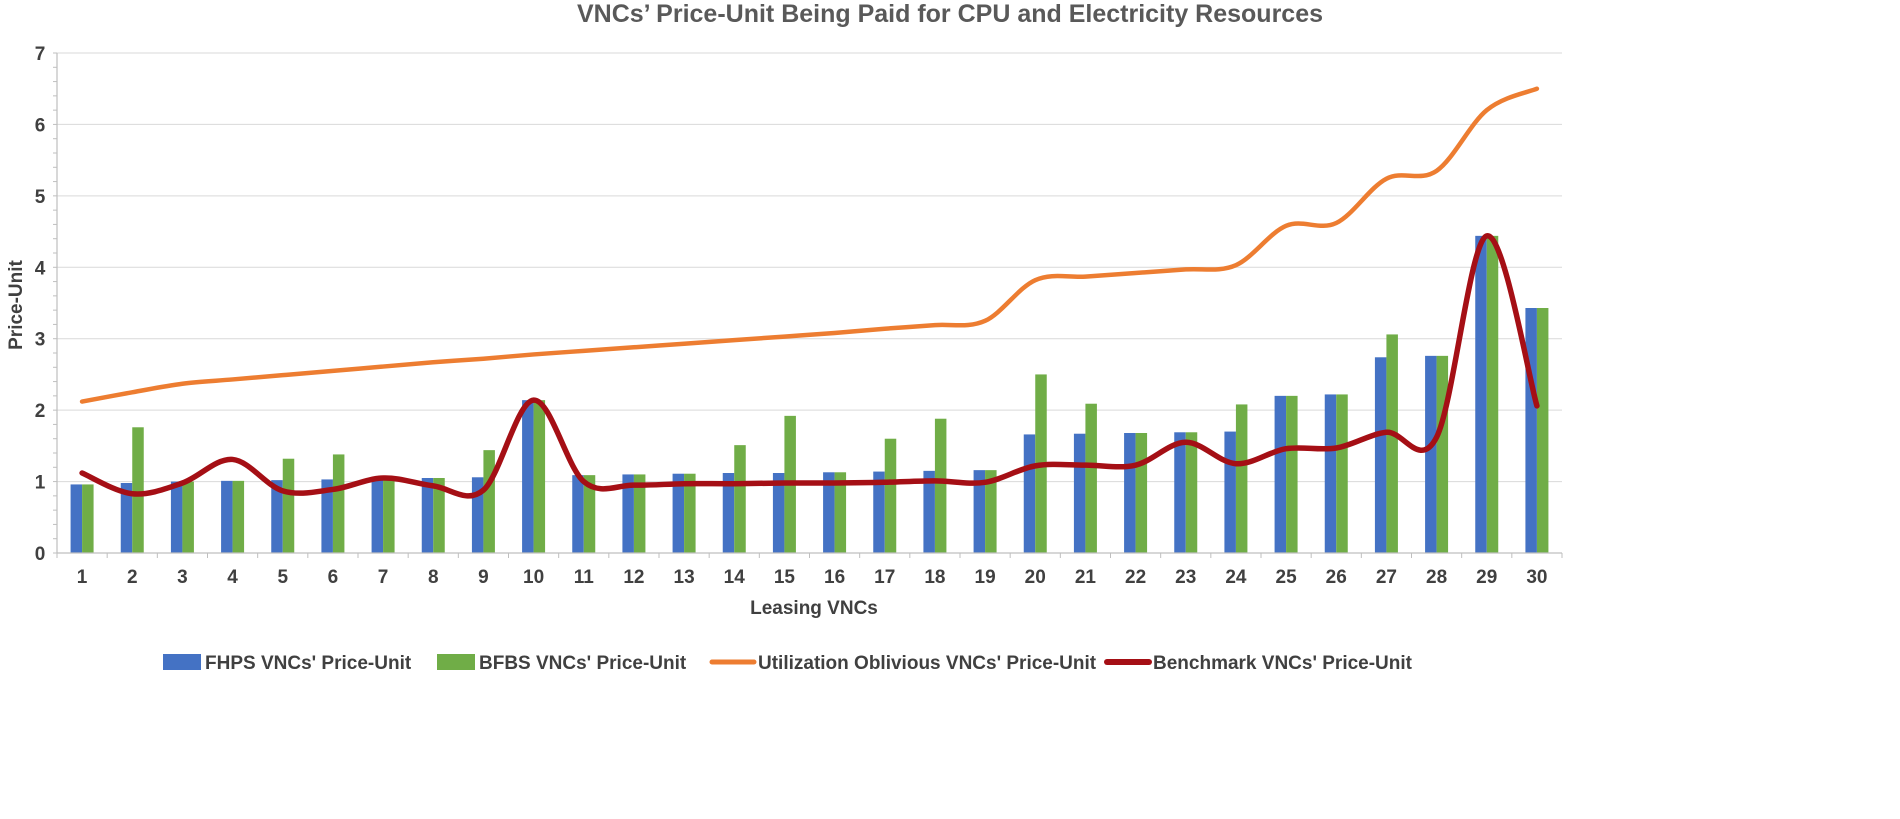 The width and height of the screenshot is (1900, 819). I want to click on x-tick-label: 23, so click(1185, 577).